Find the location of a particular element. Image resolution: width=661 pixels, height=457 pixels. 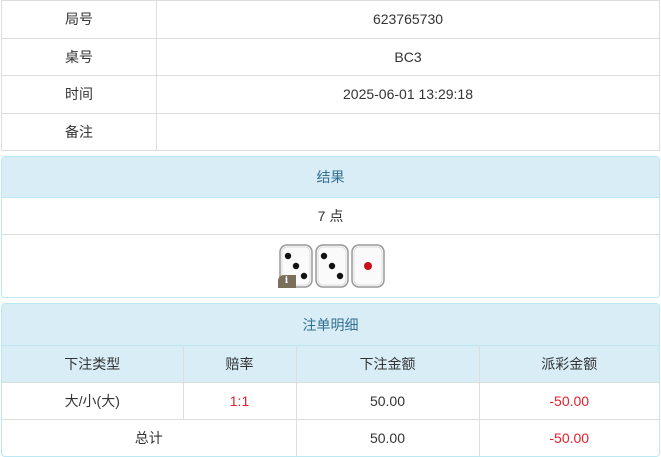

total-amount: 50.00 is located at coordinates (388, 437).